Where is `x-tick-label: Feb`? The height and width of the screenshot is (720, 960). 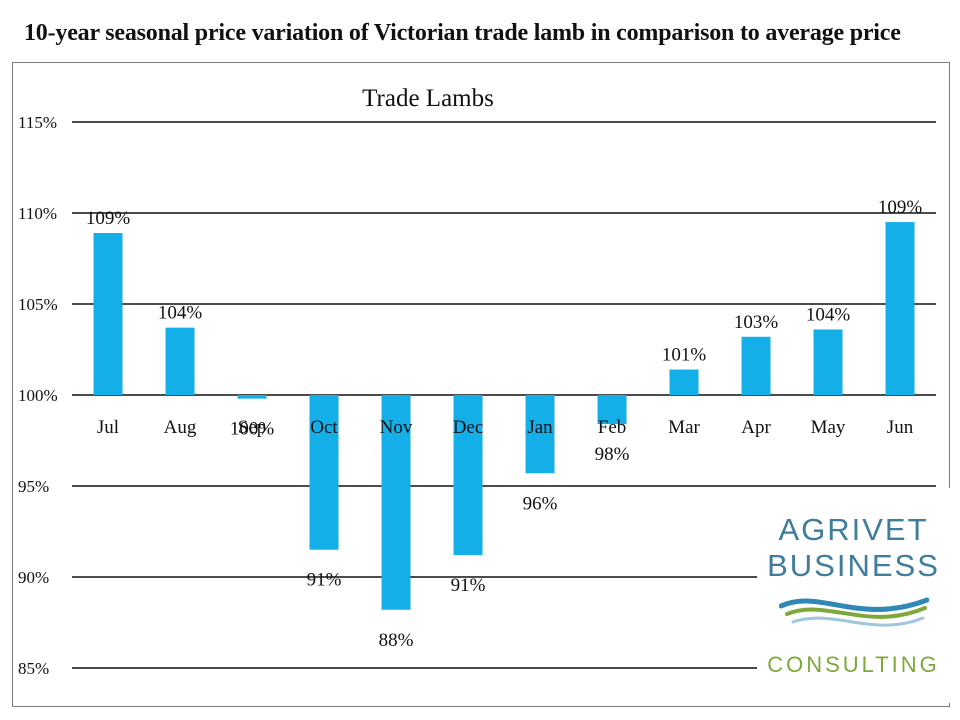
x-tick-label: Feb is located at coordinates (612, 427).